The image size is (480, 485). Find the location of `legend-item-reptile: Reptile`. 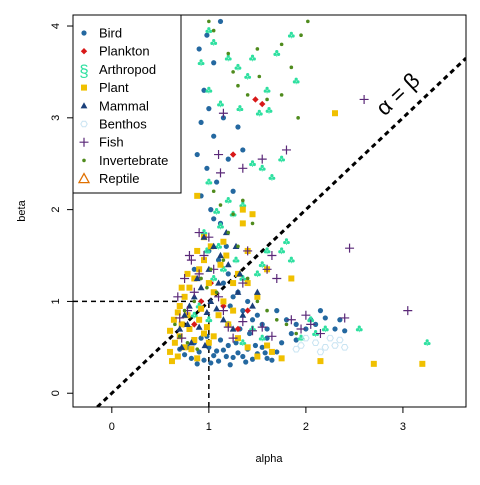

legend-item-reptile: Reptile is located at coordinates (108, 178).